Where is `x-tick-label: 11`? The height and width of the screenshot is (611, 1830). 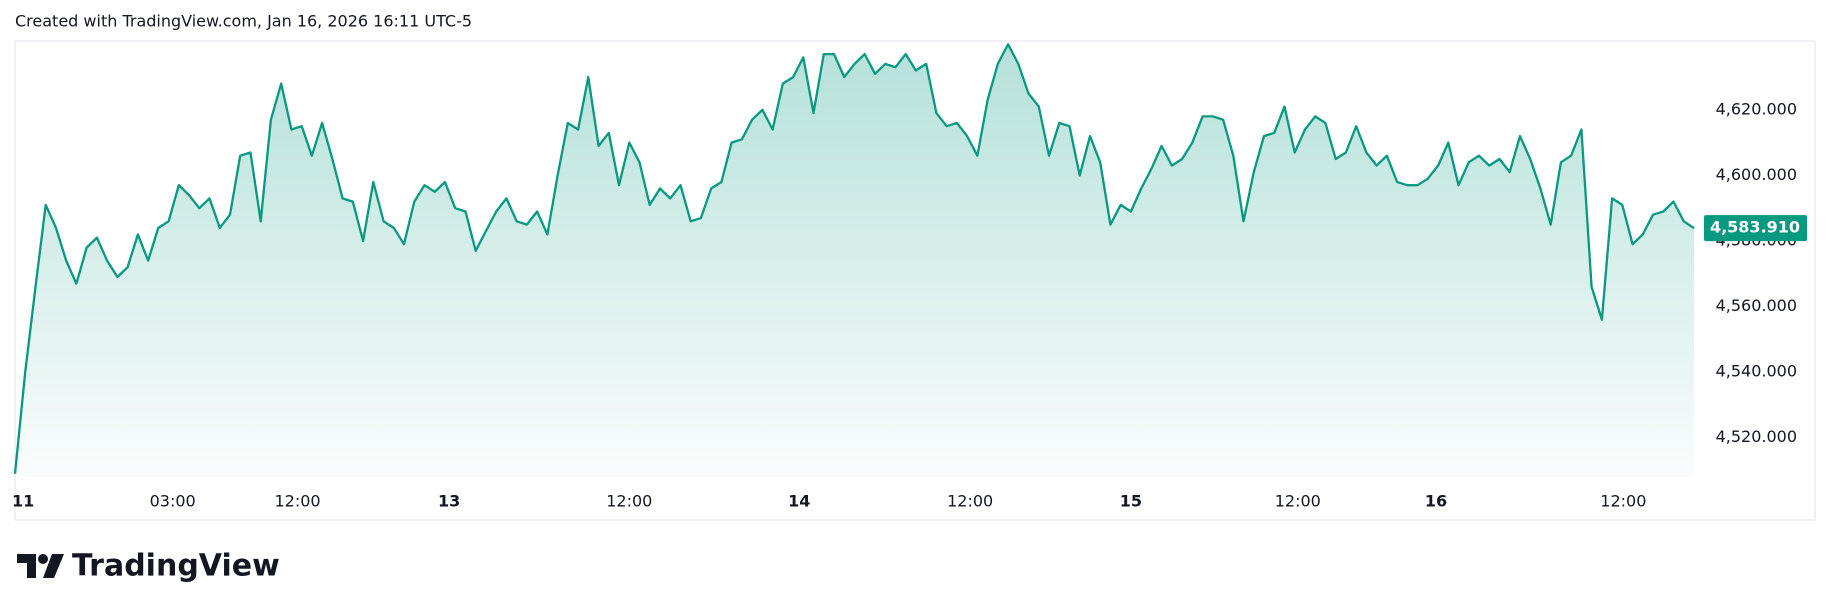 x-tick-label: 11 is located at coordinates (23, 501).